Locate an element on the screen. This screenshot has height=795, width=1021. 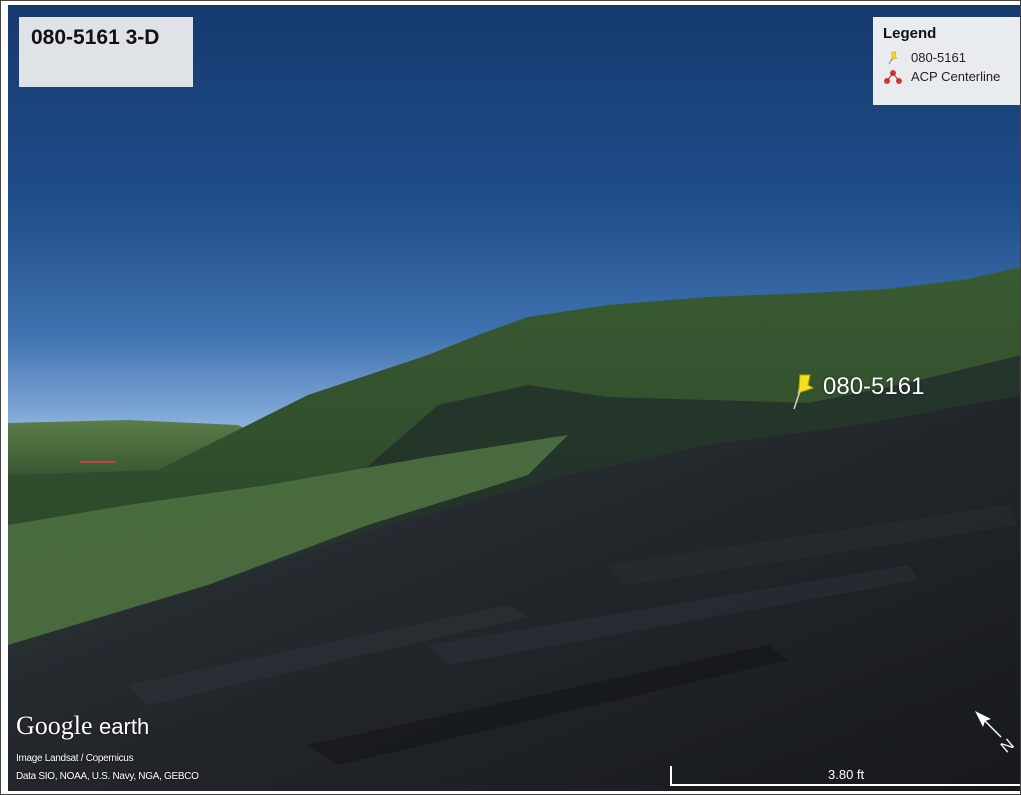
legend-title: Legend is located at coordinates (910, 33).